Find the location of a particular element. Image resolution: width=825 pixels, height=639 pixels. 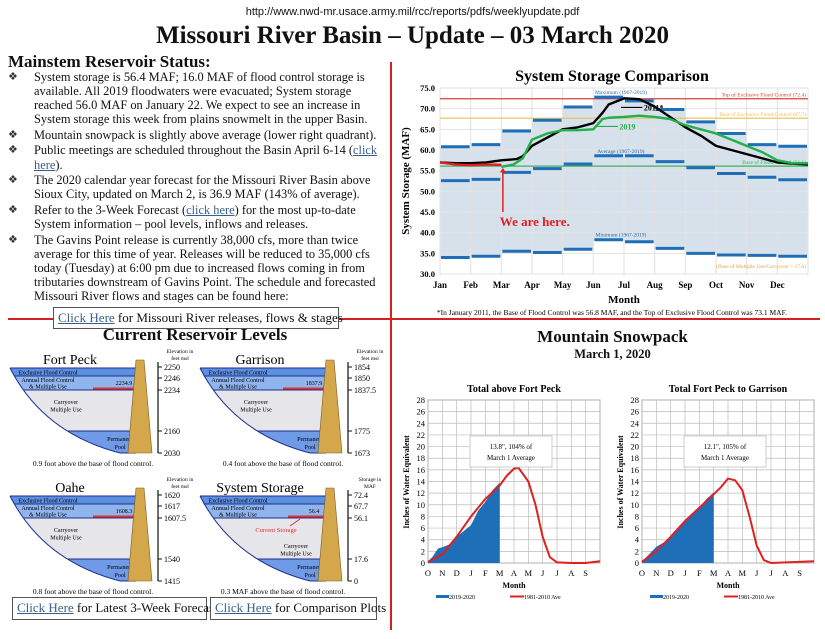

reservoir-name: Oahe is located at coordinates (70, 488).